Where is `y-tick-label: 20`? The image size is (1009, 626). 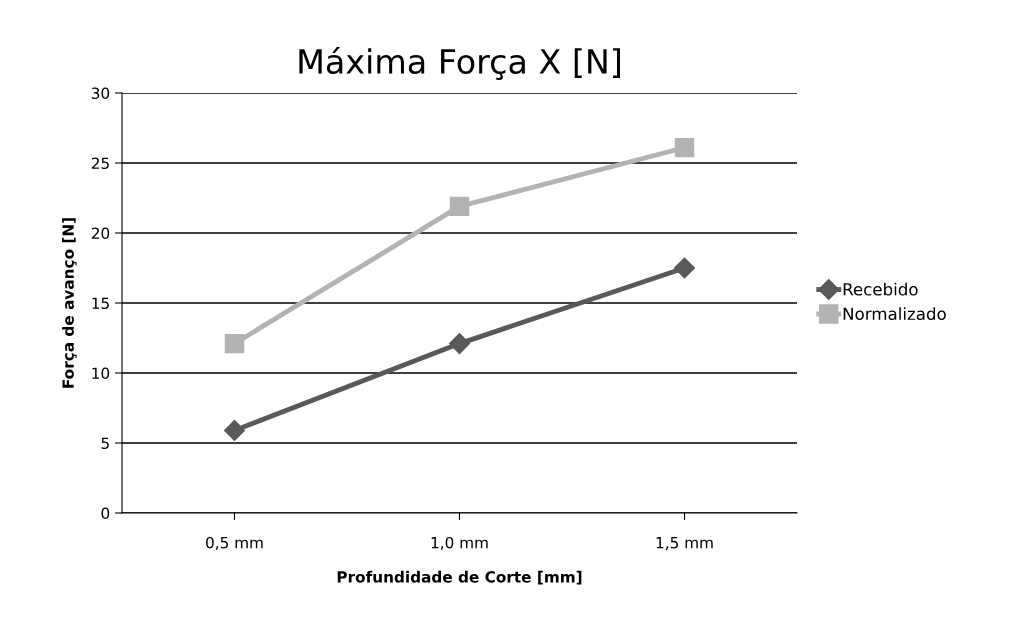
y-tick-label: 20 is located at coordinates (100, 233).